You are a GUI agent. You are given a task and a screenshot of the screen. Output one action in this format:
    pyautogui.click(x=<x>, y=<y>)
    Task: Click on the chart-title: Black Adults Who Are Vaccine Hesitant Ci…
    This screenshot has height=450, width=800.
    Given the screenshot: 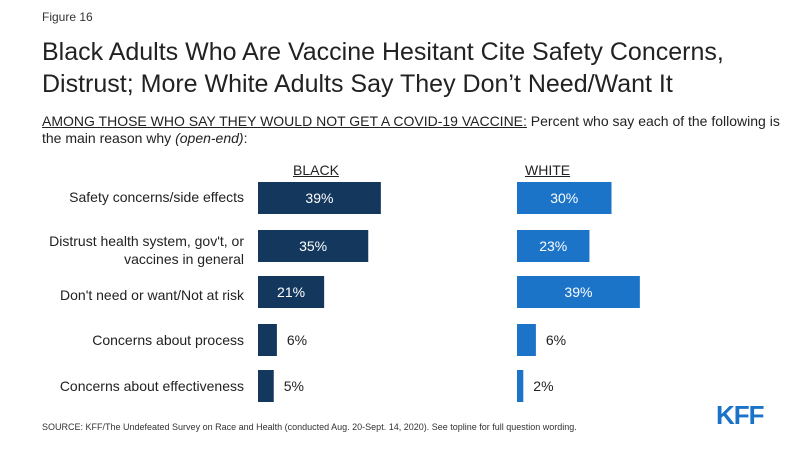 What is the action you would take?
    pyautogui.click(x=412, y=68)
    